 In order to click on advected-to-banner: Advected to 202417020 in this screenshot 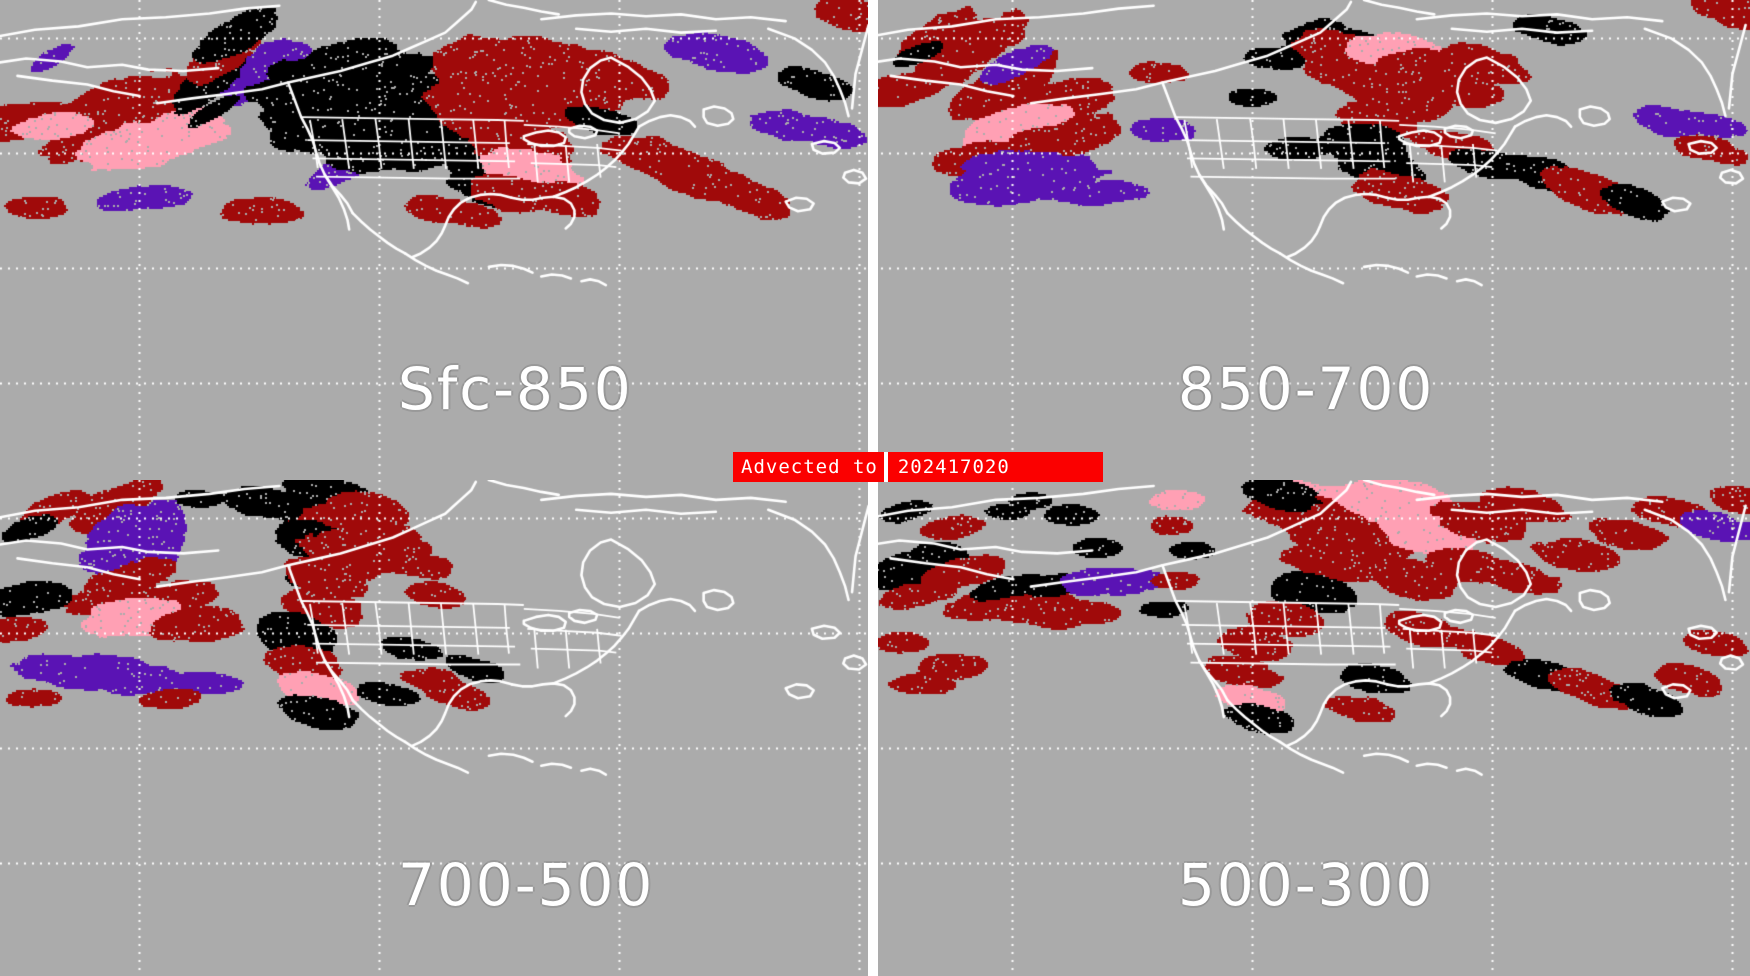, I will do `click(918, 467)`.